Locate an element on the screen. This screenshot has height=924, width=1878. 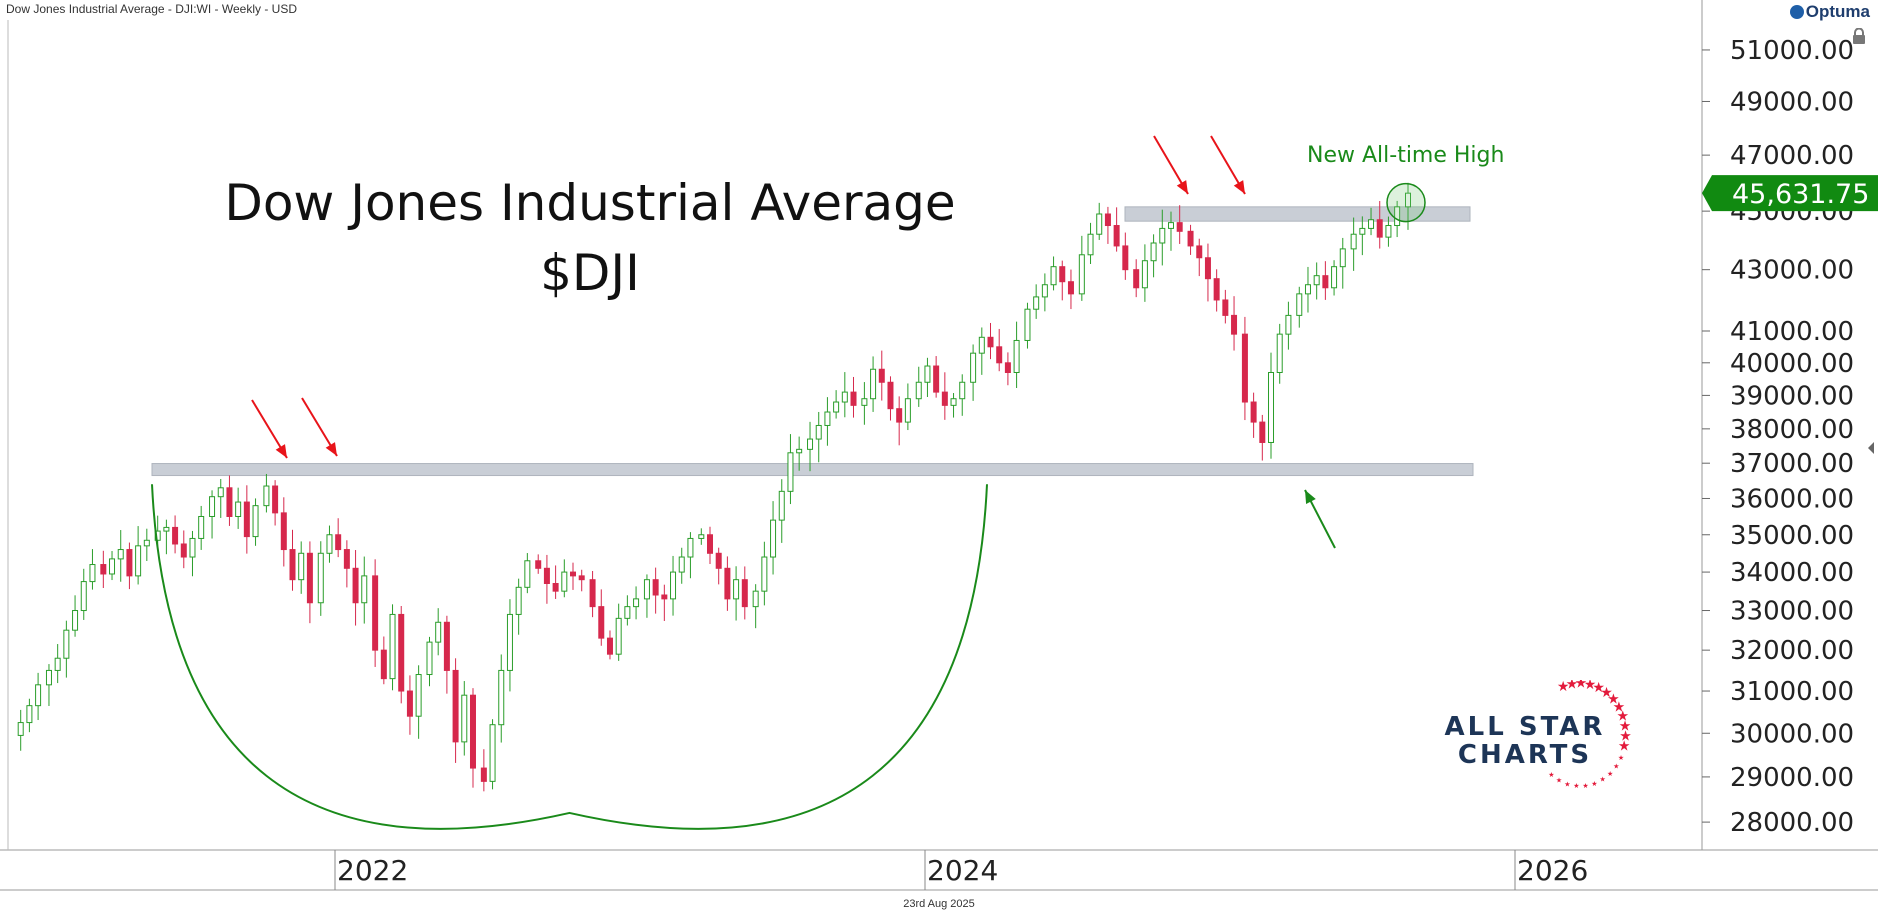
lock-icon is located at coordinates (1859, 36).